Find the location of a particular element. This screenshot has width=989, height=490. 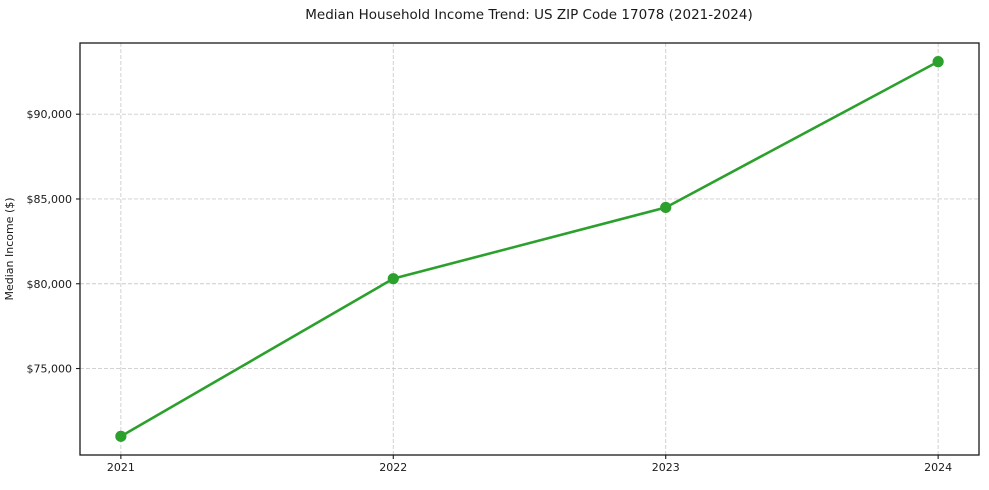

x-tick-label: 2021 is located at coordinates (121, 467).